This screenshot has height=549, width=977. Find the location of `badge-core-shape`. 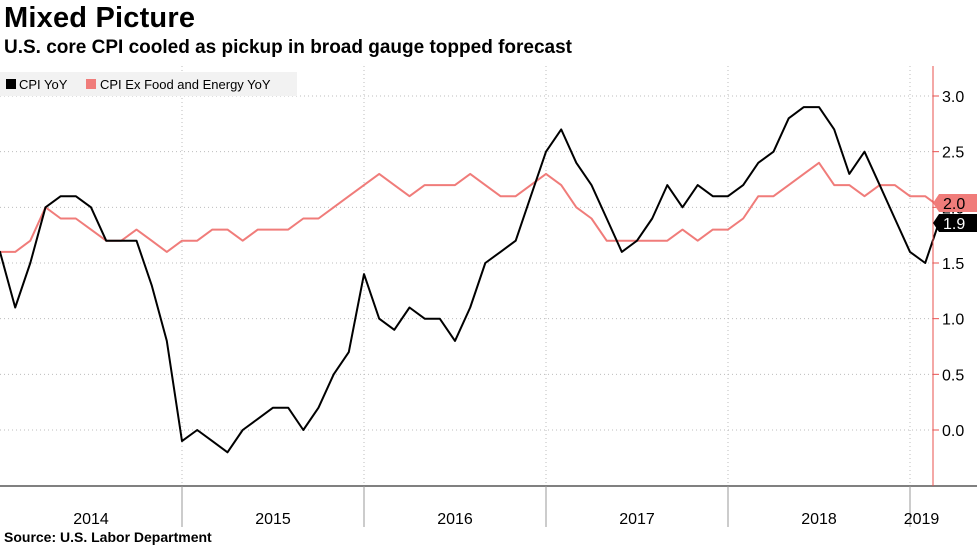

badge-core-shape is located at coordinates (955, 203).